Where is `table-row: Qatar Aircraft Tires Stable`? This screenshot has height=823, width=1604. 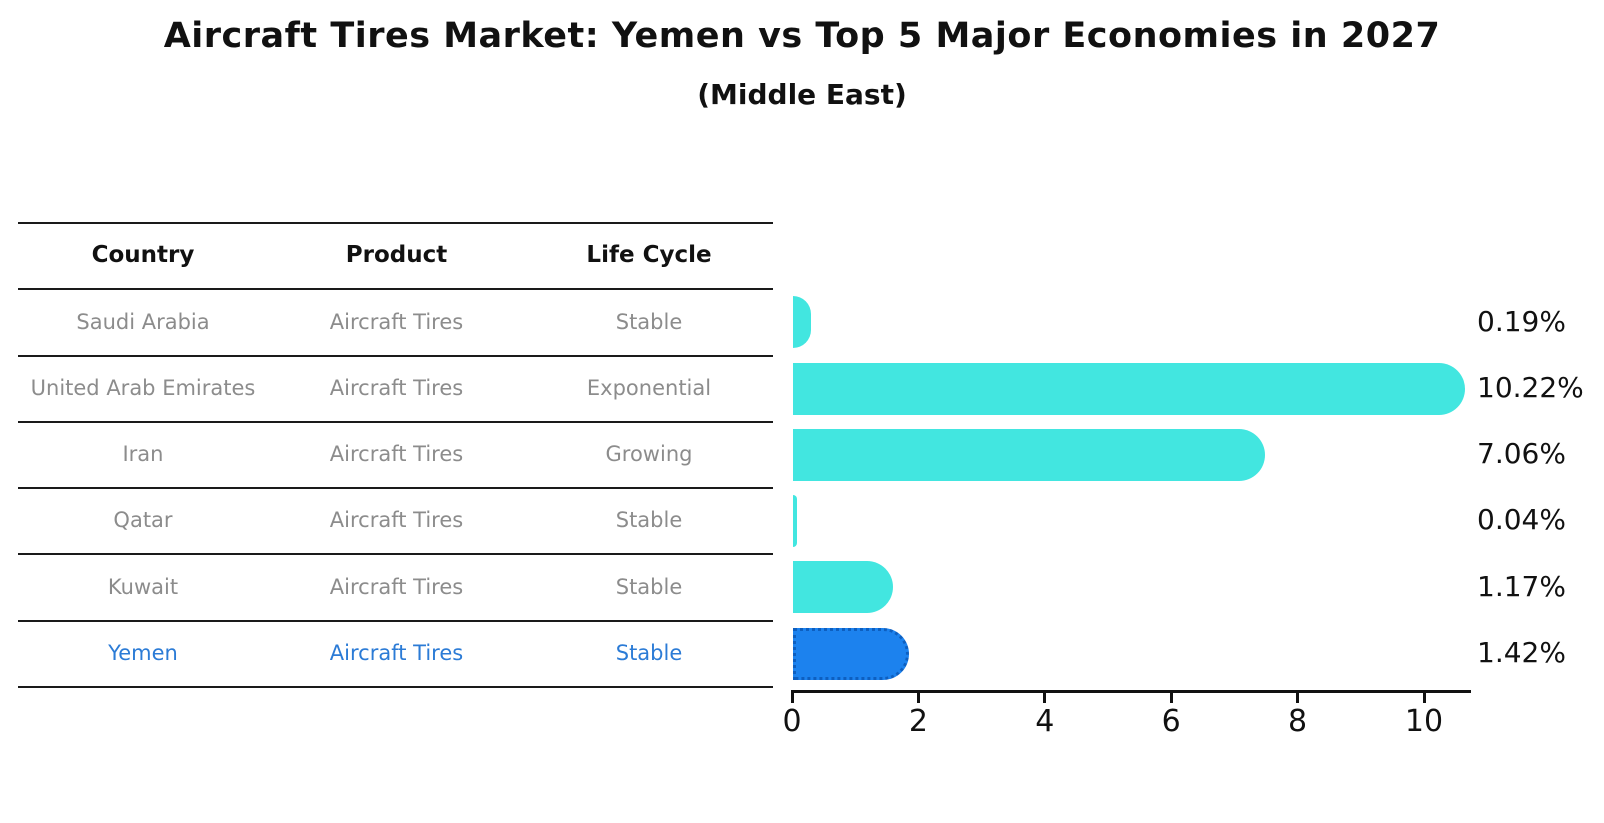 table-row: Qatar Aircraft Tires Stable is located at coordinates (395, 520).